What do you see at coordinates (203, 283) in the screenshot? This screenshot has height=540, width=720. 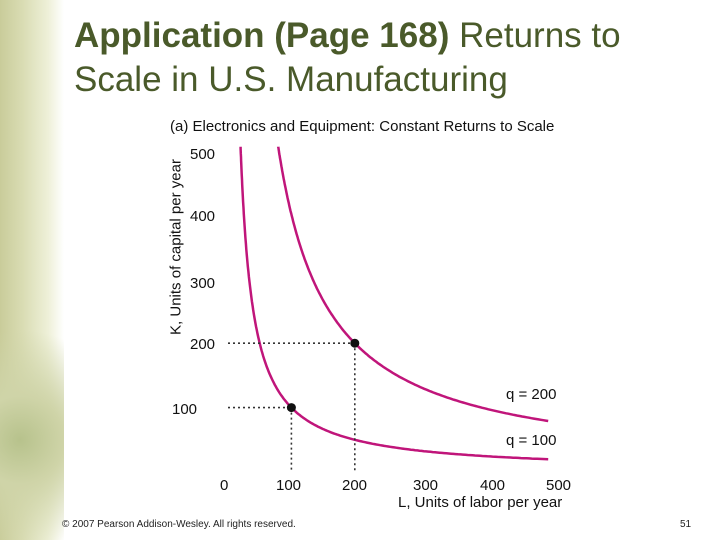 I see `y-tick-label: 300` at bounding box center [203, 283].